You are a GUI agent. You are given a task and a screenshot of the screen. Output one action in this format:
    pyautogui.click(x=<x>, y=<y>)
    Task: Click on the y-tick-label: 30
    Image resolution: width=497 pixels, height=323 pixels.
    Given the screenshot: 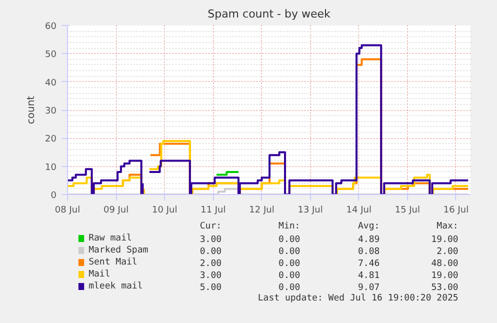 What is the action you would take?
    pyautogui.click(x=51, y=111)
    